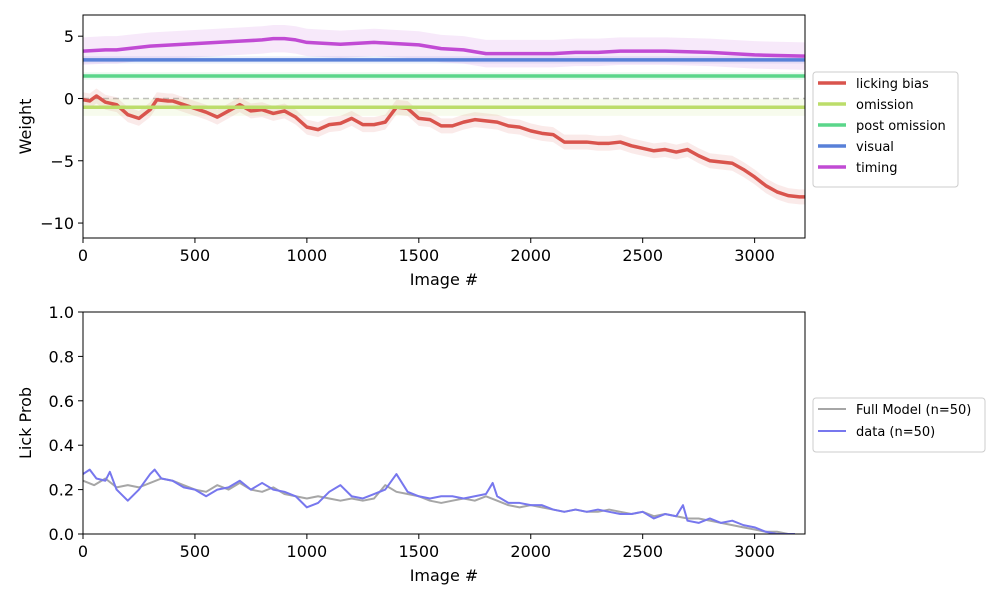 The height and width of the screenshot is (604, 1000). What do you see at coordinates (876, 168) in the screenshot?
I see `legend-label: timing` at bounding box center [876, 168].